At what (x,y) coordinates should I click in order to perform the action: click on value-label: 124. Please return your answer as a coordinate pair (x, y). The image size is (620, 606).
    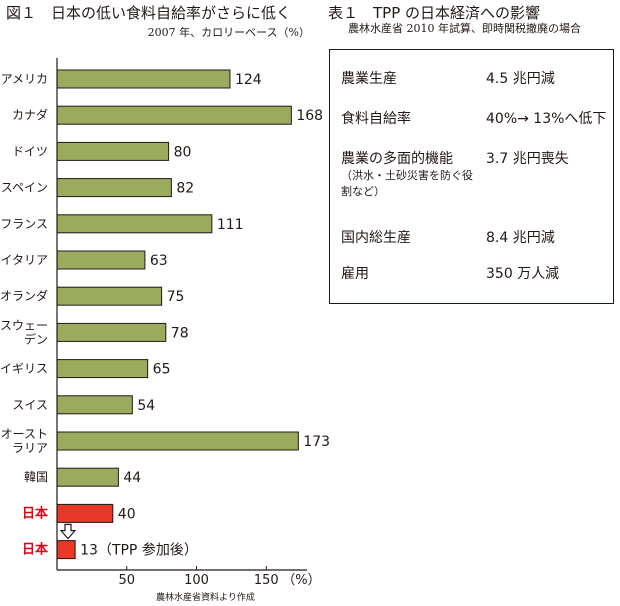
    Looking at the image, I should click on (248, 80).